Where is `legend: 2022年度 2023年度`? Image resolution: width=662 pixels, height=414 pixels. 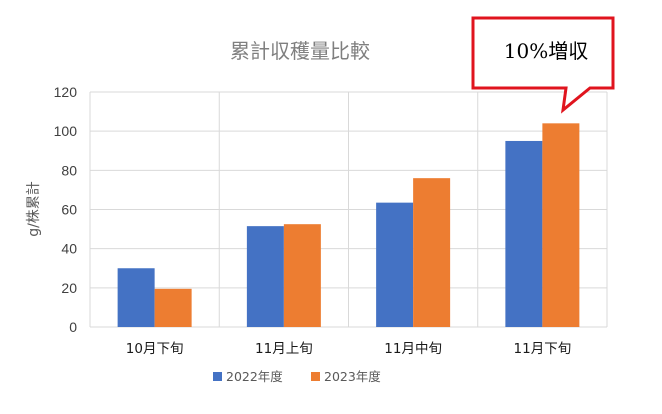
legend: 2022年度 2023年度 is located at coordinates (297, 376).